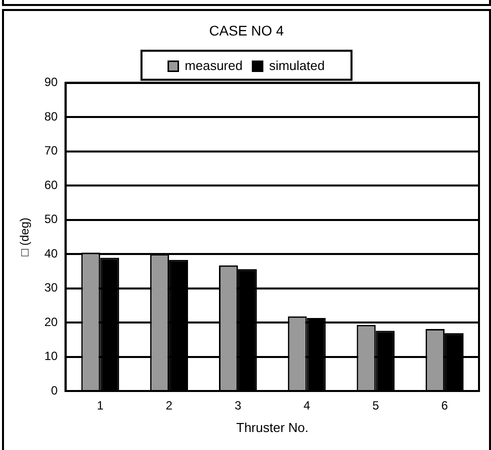 The width and height of the screenshot is (491, 450). What do you see at coordinates (51, 151) in the screenshot?
I see `y-tick-label: 70` at bounding box center [51, 151].